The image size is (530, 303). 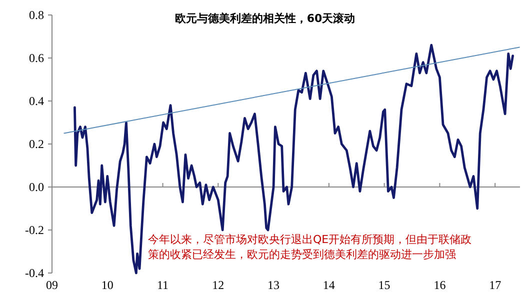 What do you see at coordinates (384, 285) in the screenshot?
I see `x-tick-label: 15` at bounding box center [384, 285].